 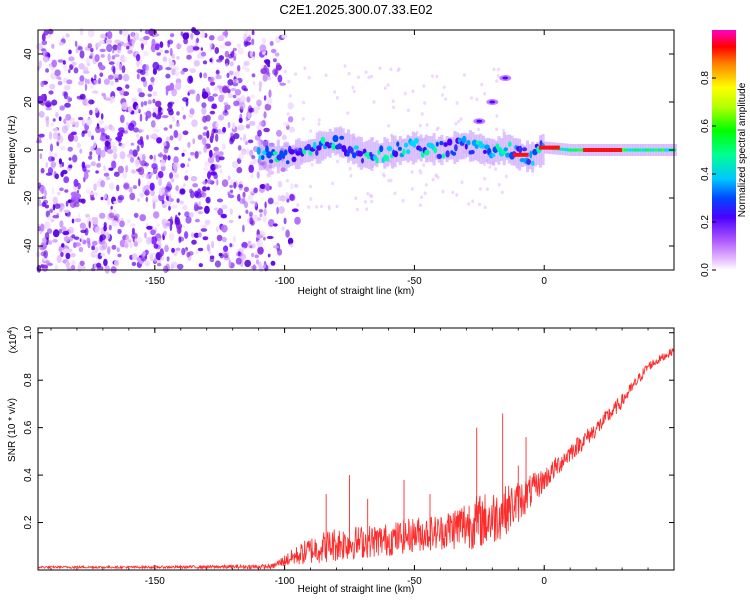 What do you see at coordinates (10, 332) in the screenshot?
I see `snr-y-unit-exponent: 4` at bounding box center [10, 332].